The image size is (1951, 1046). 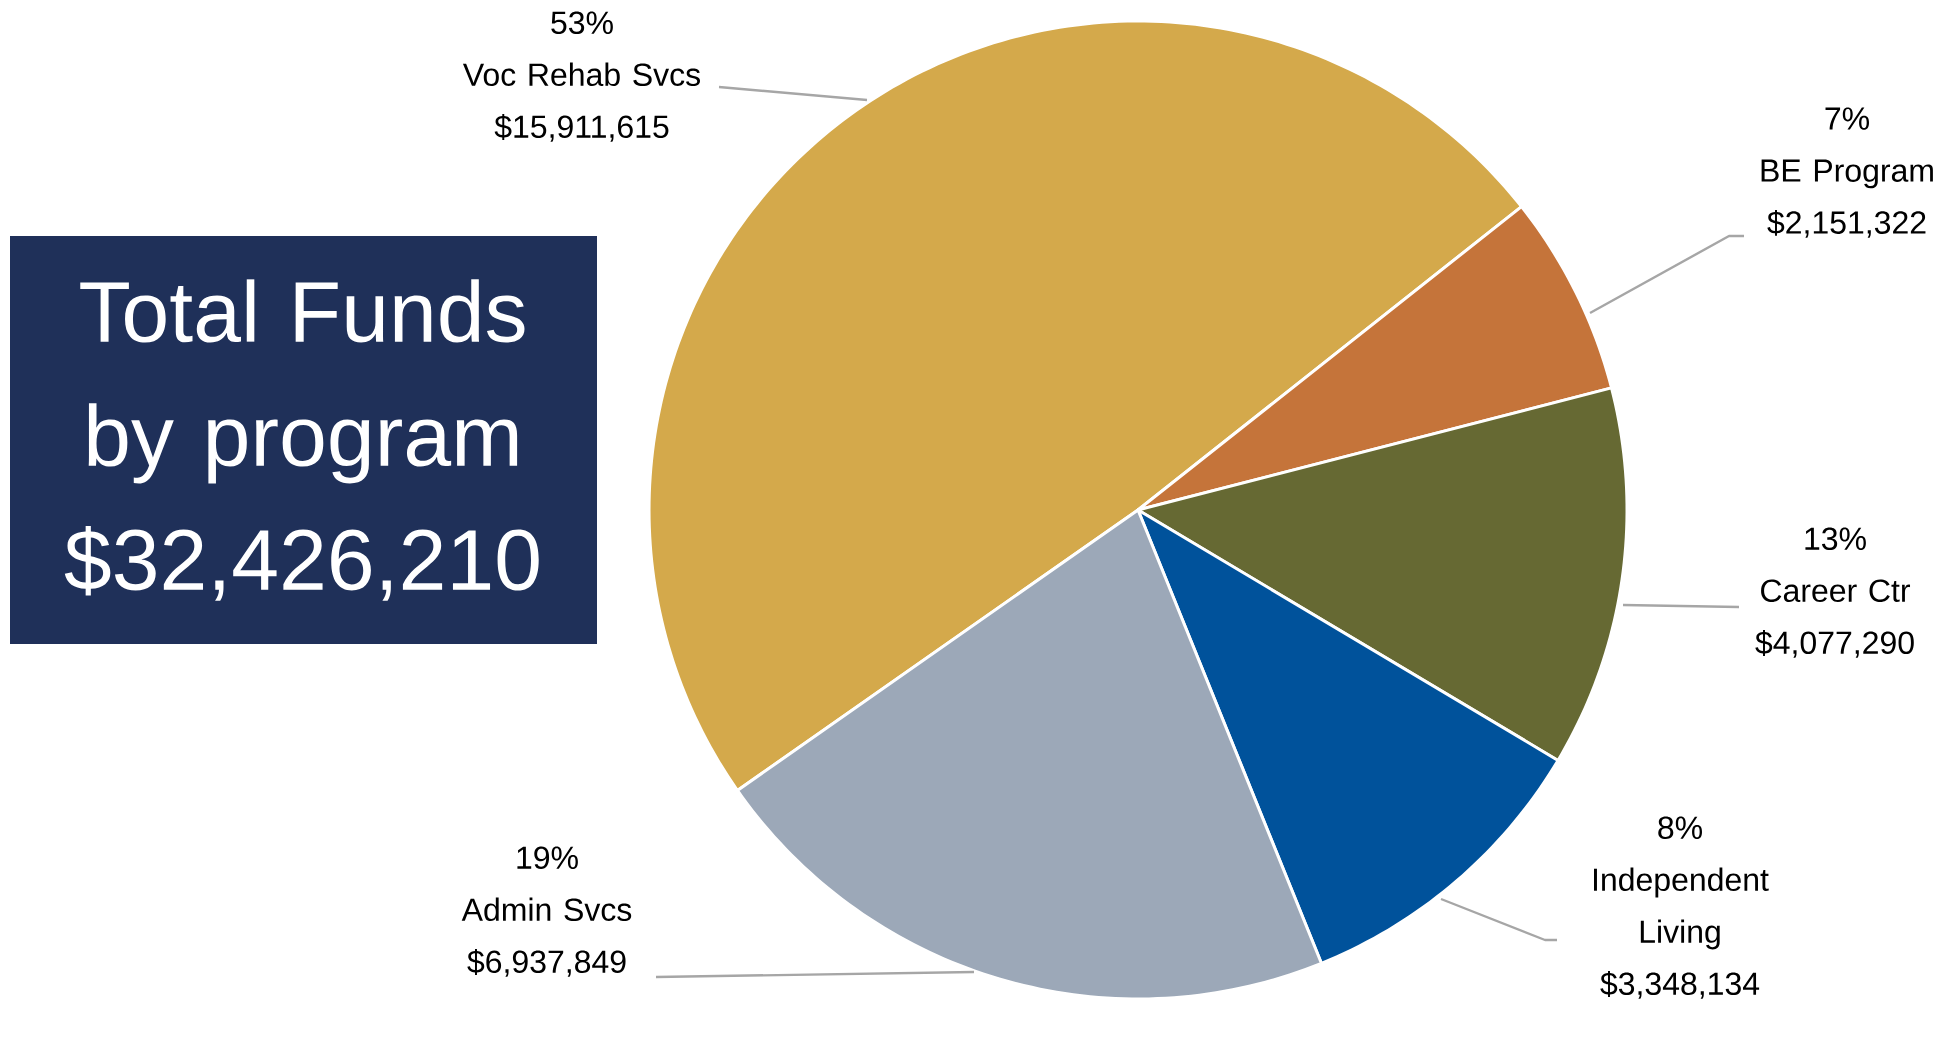 What do you see at coordinates (546, 963) in the screenshot?
I see `data-label: $6,937,849` at bounding box center [546, 963].